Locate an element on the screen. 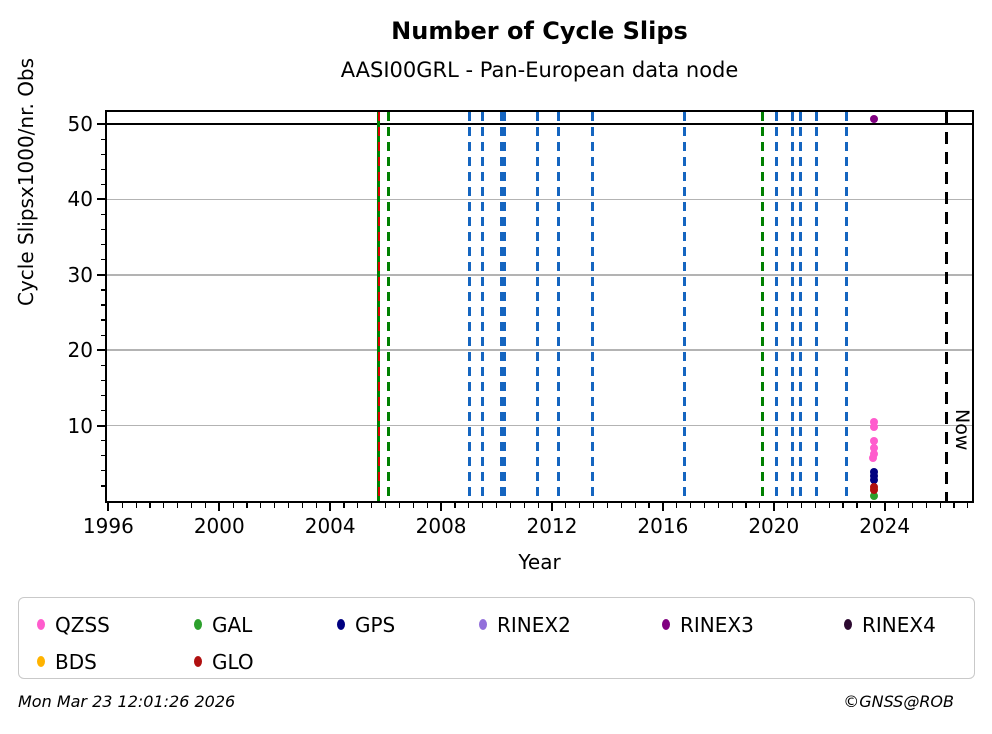  legend-item-glo: GLO is located at coordinates (265, 662).